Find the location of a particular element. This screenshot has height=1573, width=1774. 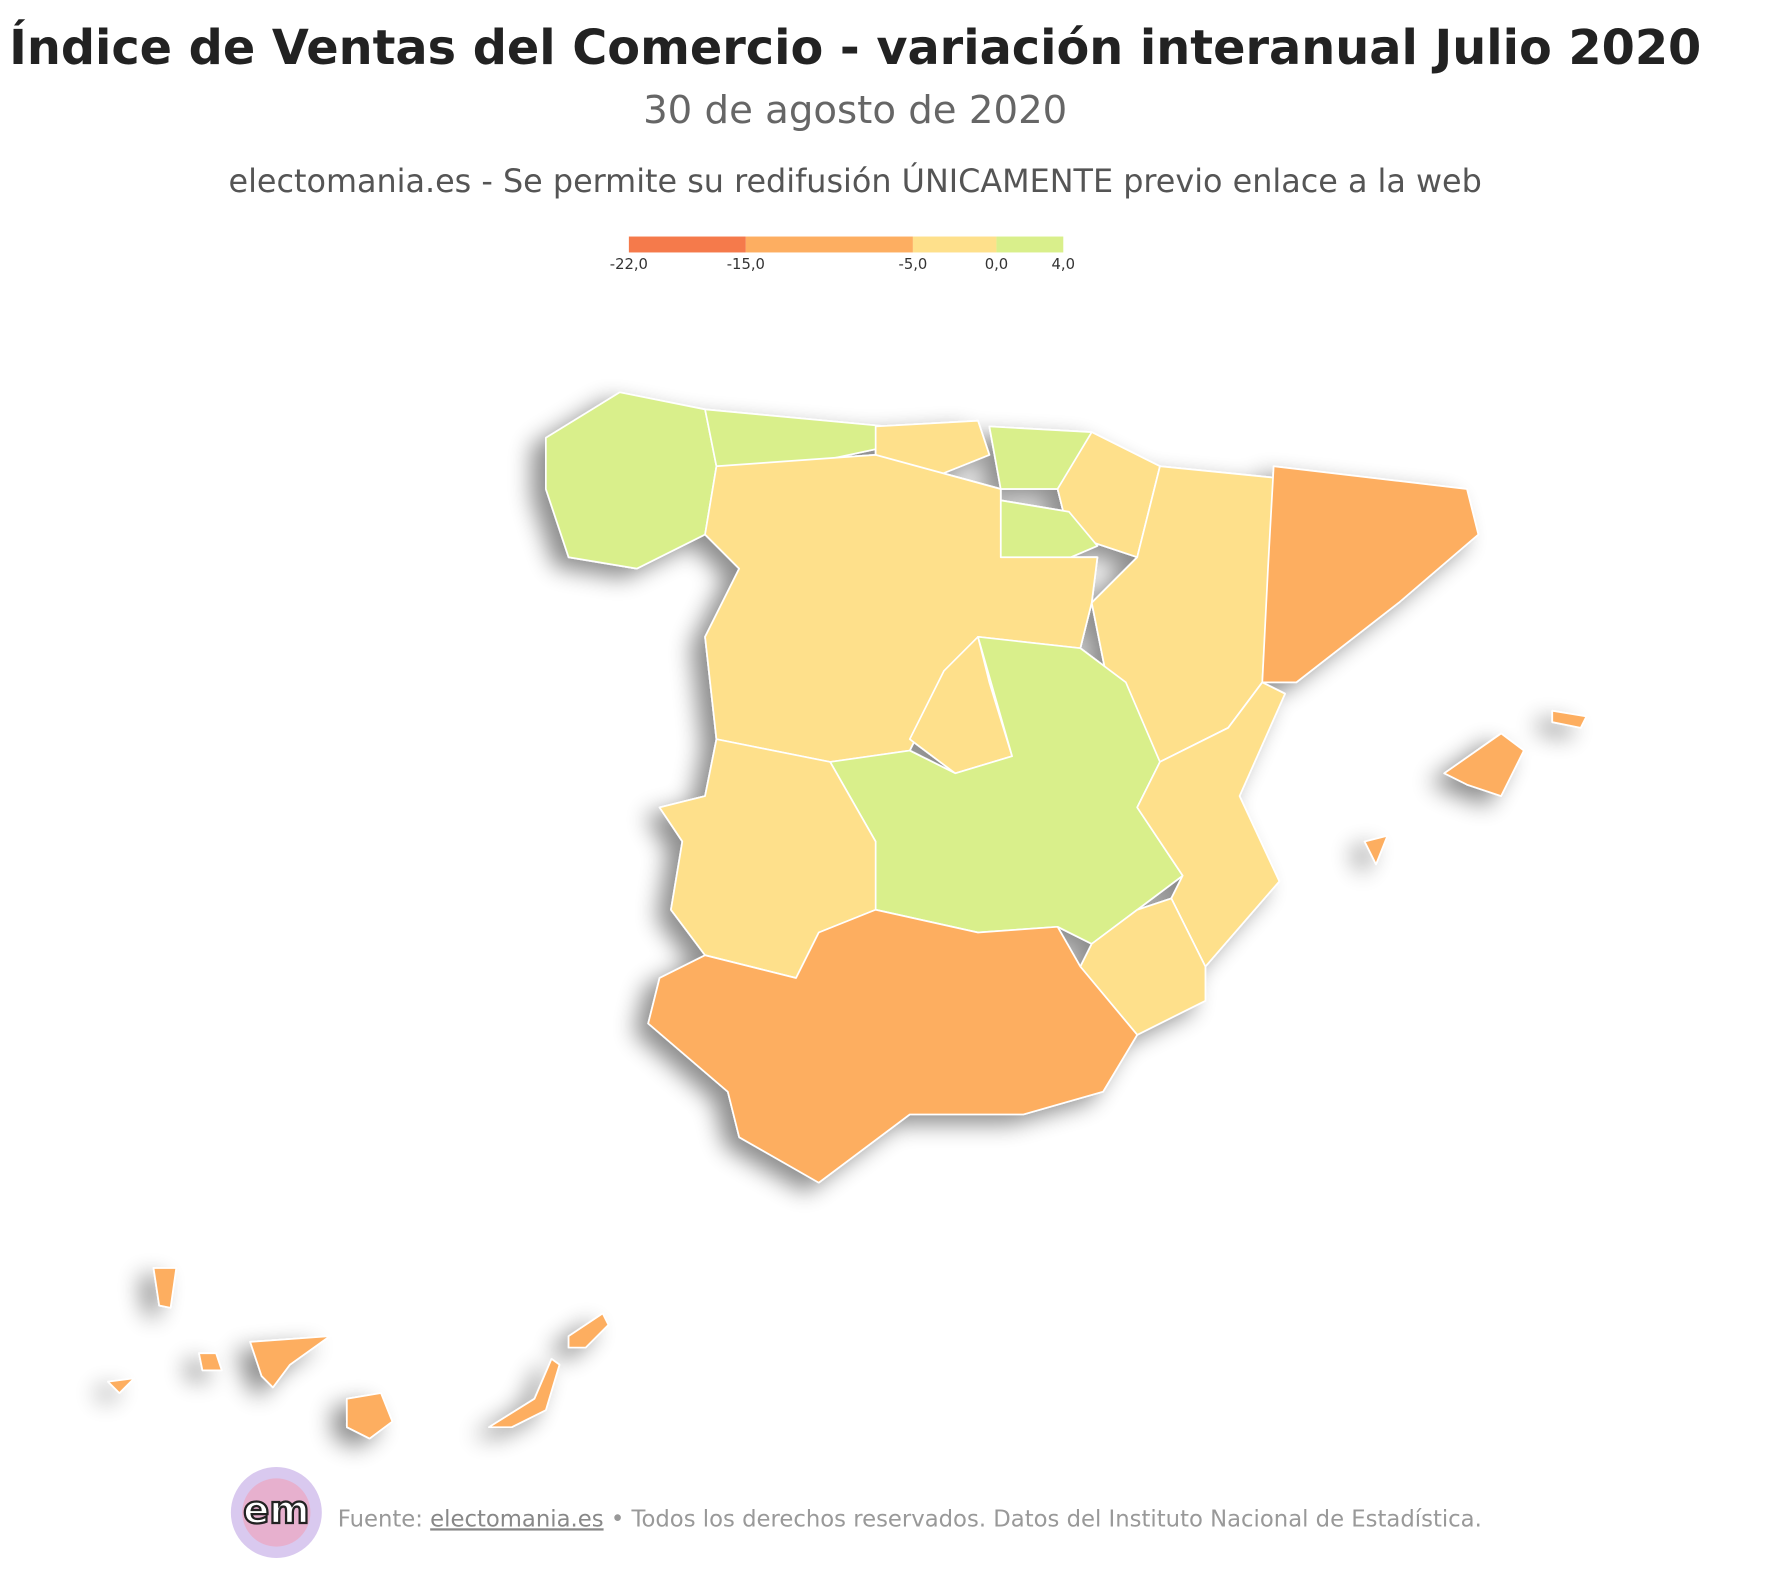

legend-label: -22,0 is located at coordinates (629, 264).